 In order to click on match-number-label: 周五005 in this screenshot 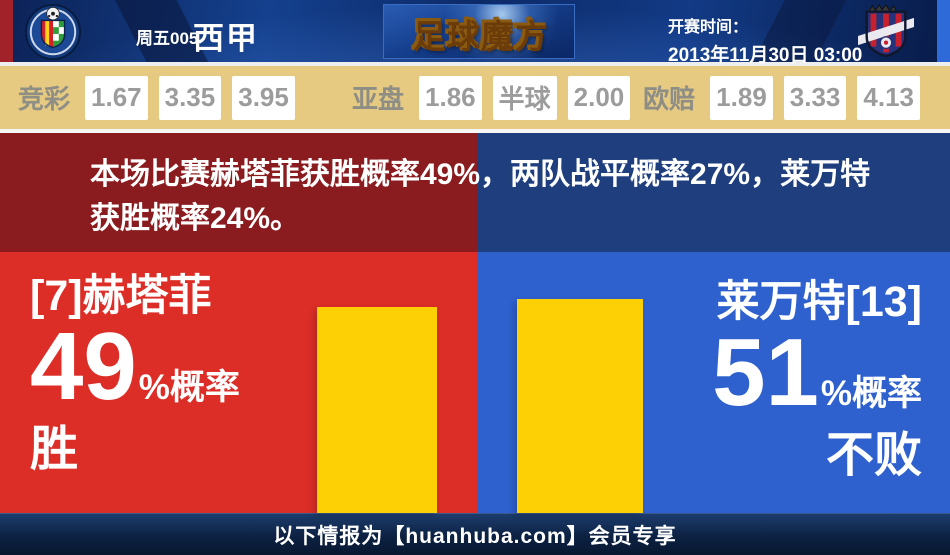, I will do `click(167, 38)`.